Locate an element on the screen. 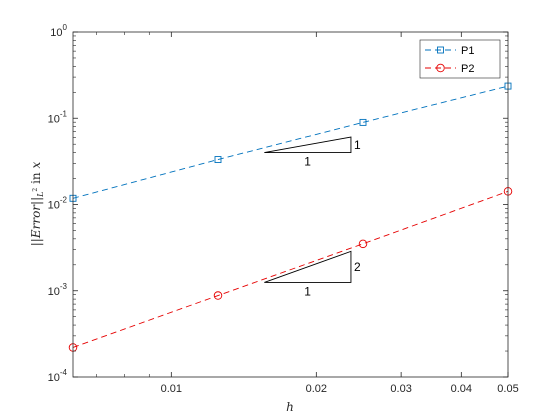  slope-triangle-1: 11 is located at coordinates (312, 152).